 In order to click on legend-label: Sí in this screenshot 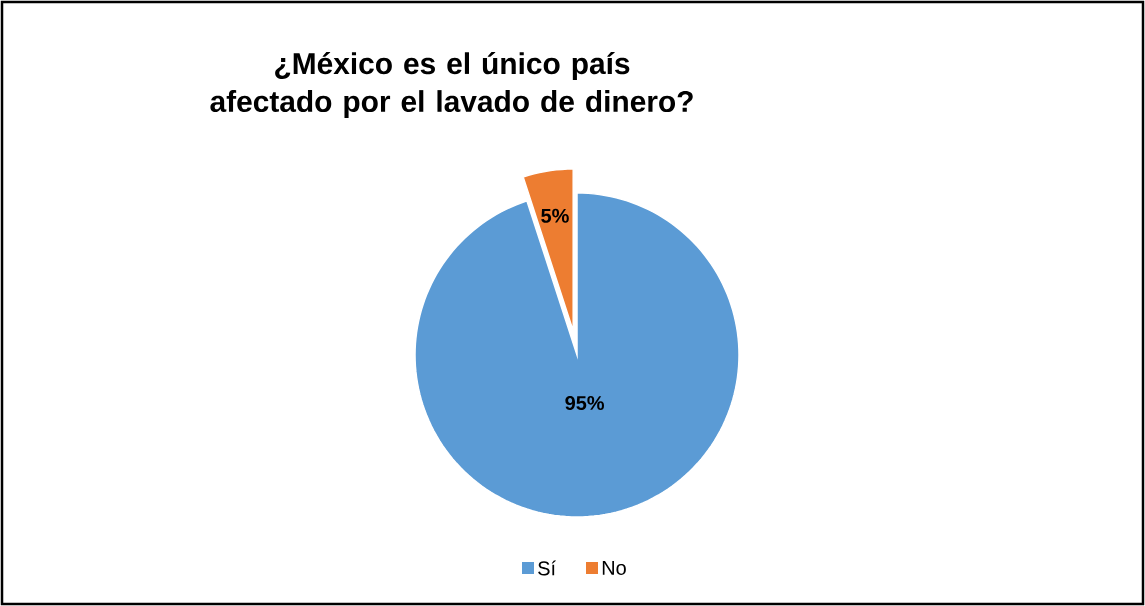, I will do `click(547, 568)`.